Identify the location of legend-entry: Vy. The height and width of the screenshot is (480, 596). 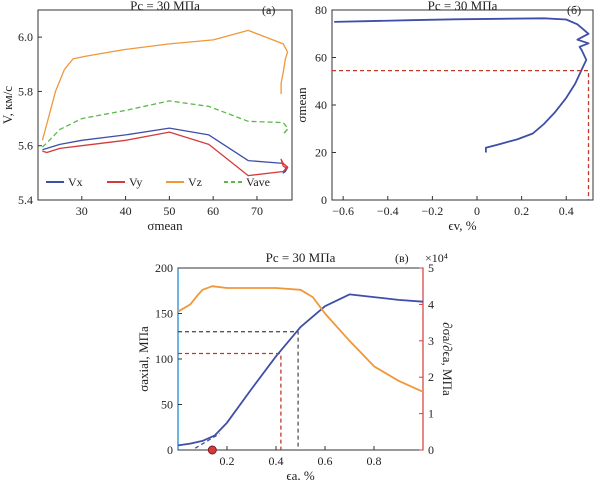
(135, 182).